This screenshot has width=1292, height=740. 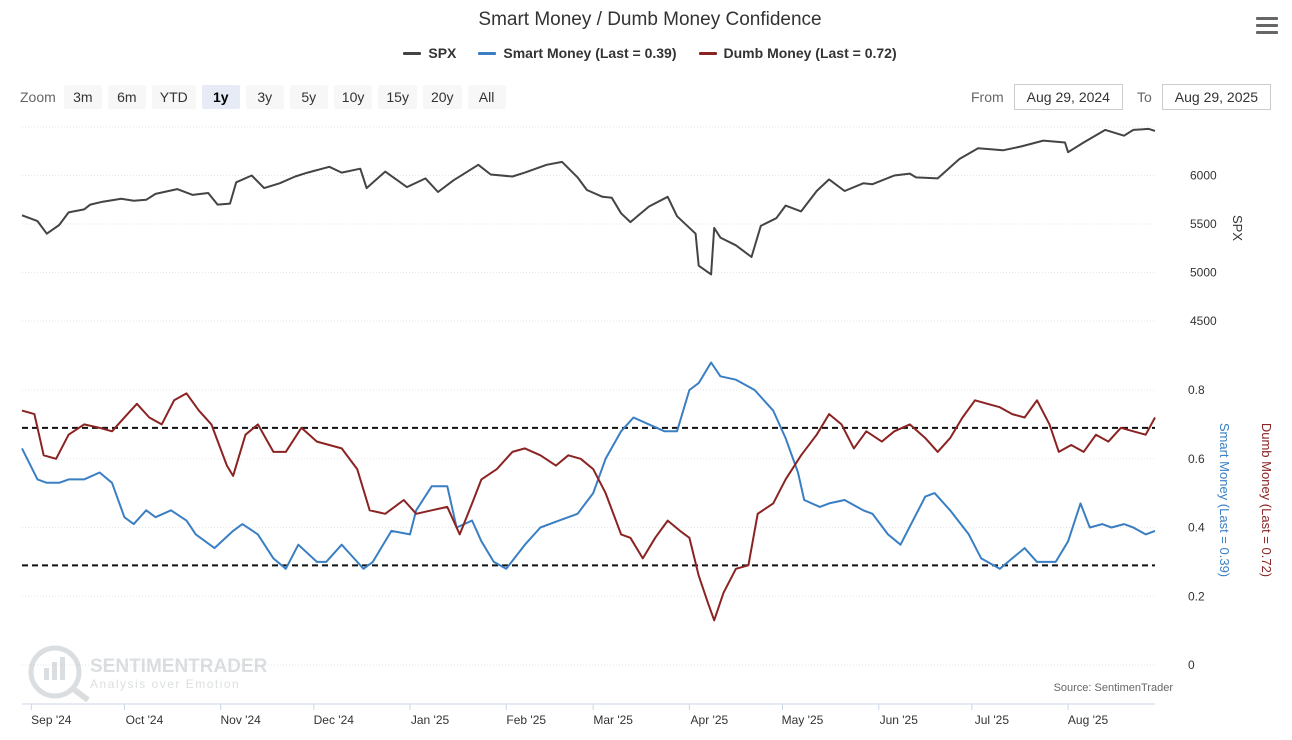 What do you see at coordinates (1196, 596) in the screenshot?
I see `y-tick-confidence: 0.2` at bounding box center [1196, 596].